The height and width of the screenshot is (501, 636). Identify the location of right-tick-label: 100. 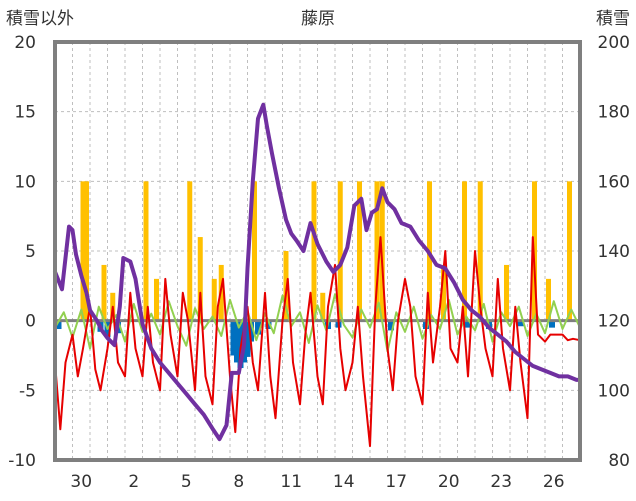
(614, 391).